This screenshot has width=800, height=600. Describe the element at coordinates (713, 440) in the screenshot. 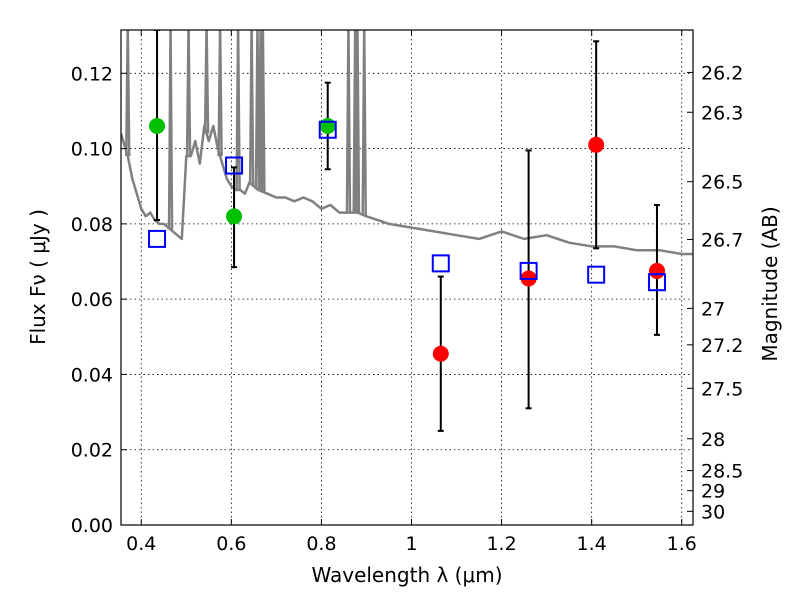

I see `mag-tick-label: 28` at that location.